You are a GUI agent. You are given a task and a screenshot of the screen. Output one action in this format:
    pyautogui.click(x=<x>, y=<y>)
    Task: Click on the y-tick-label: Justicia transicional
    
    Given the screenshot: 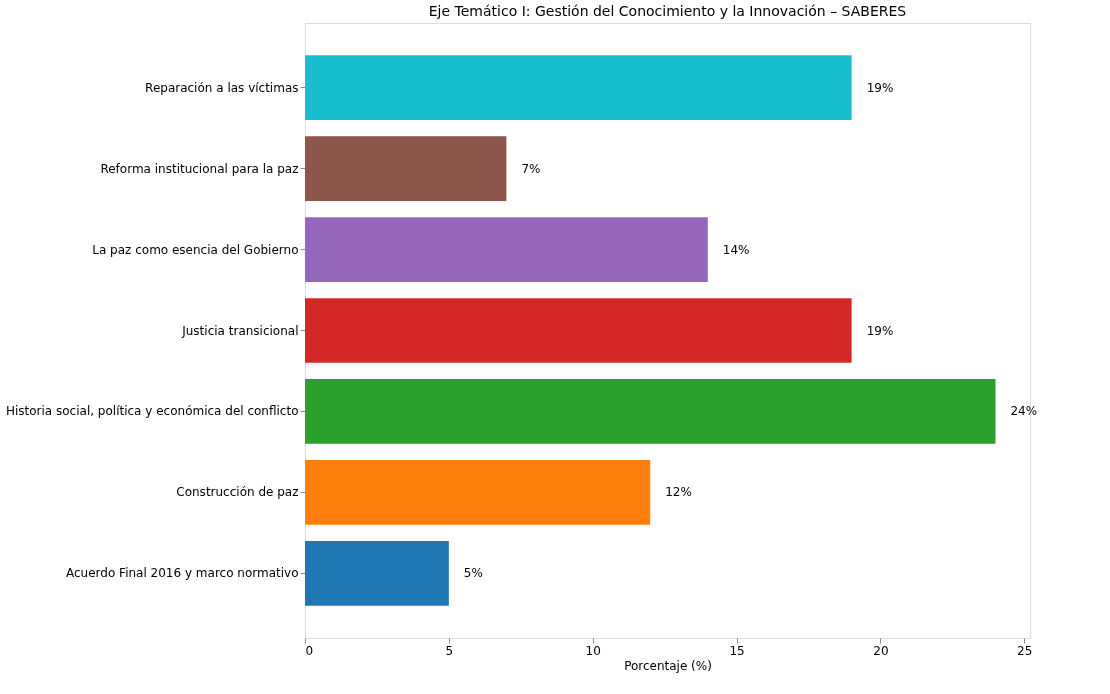 What is the action you would take?
    pyautogui.click(x=240, y=330)
    